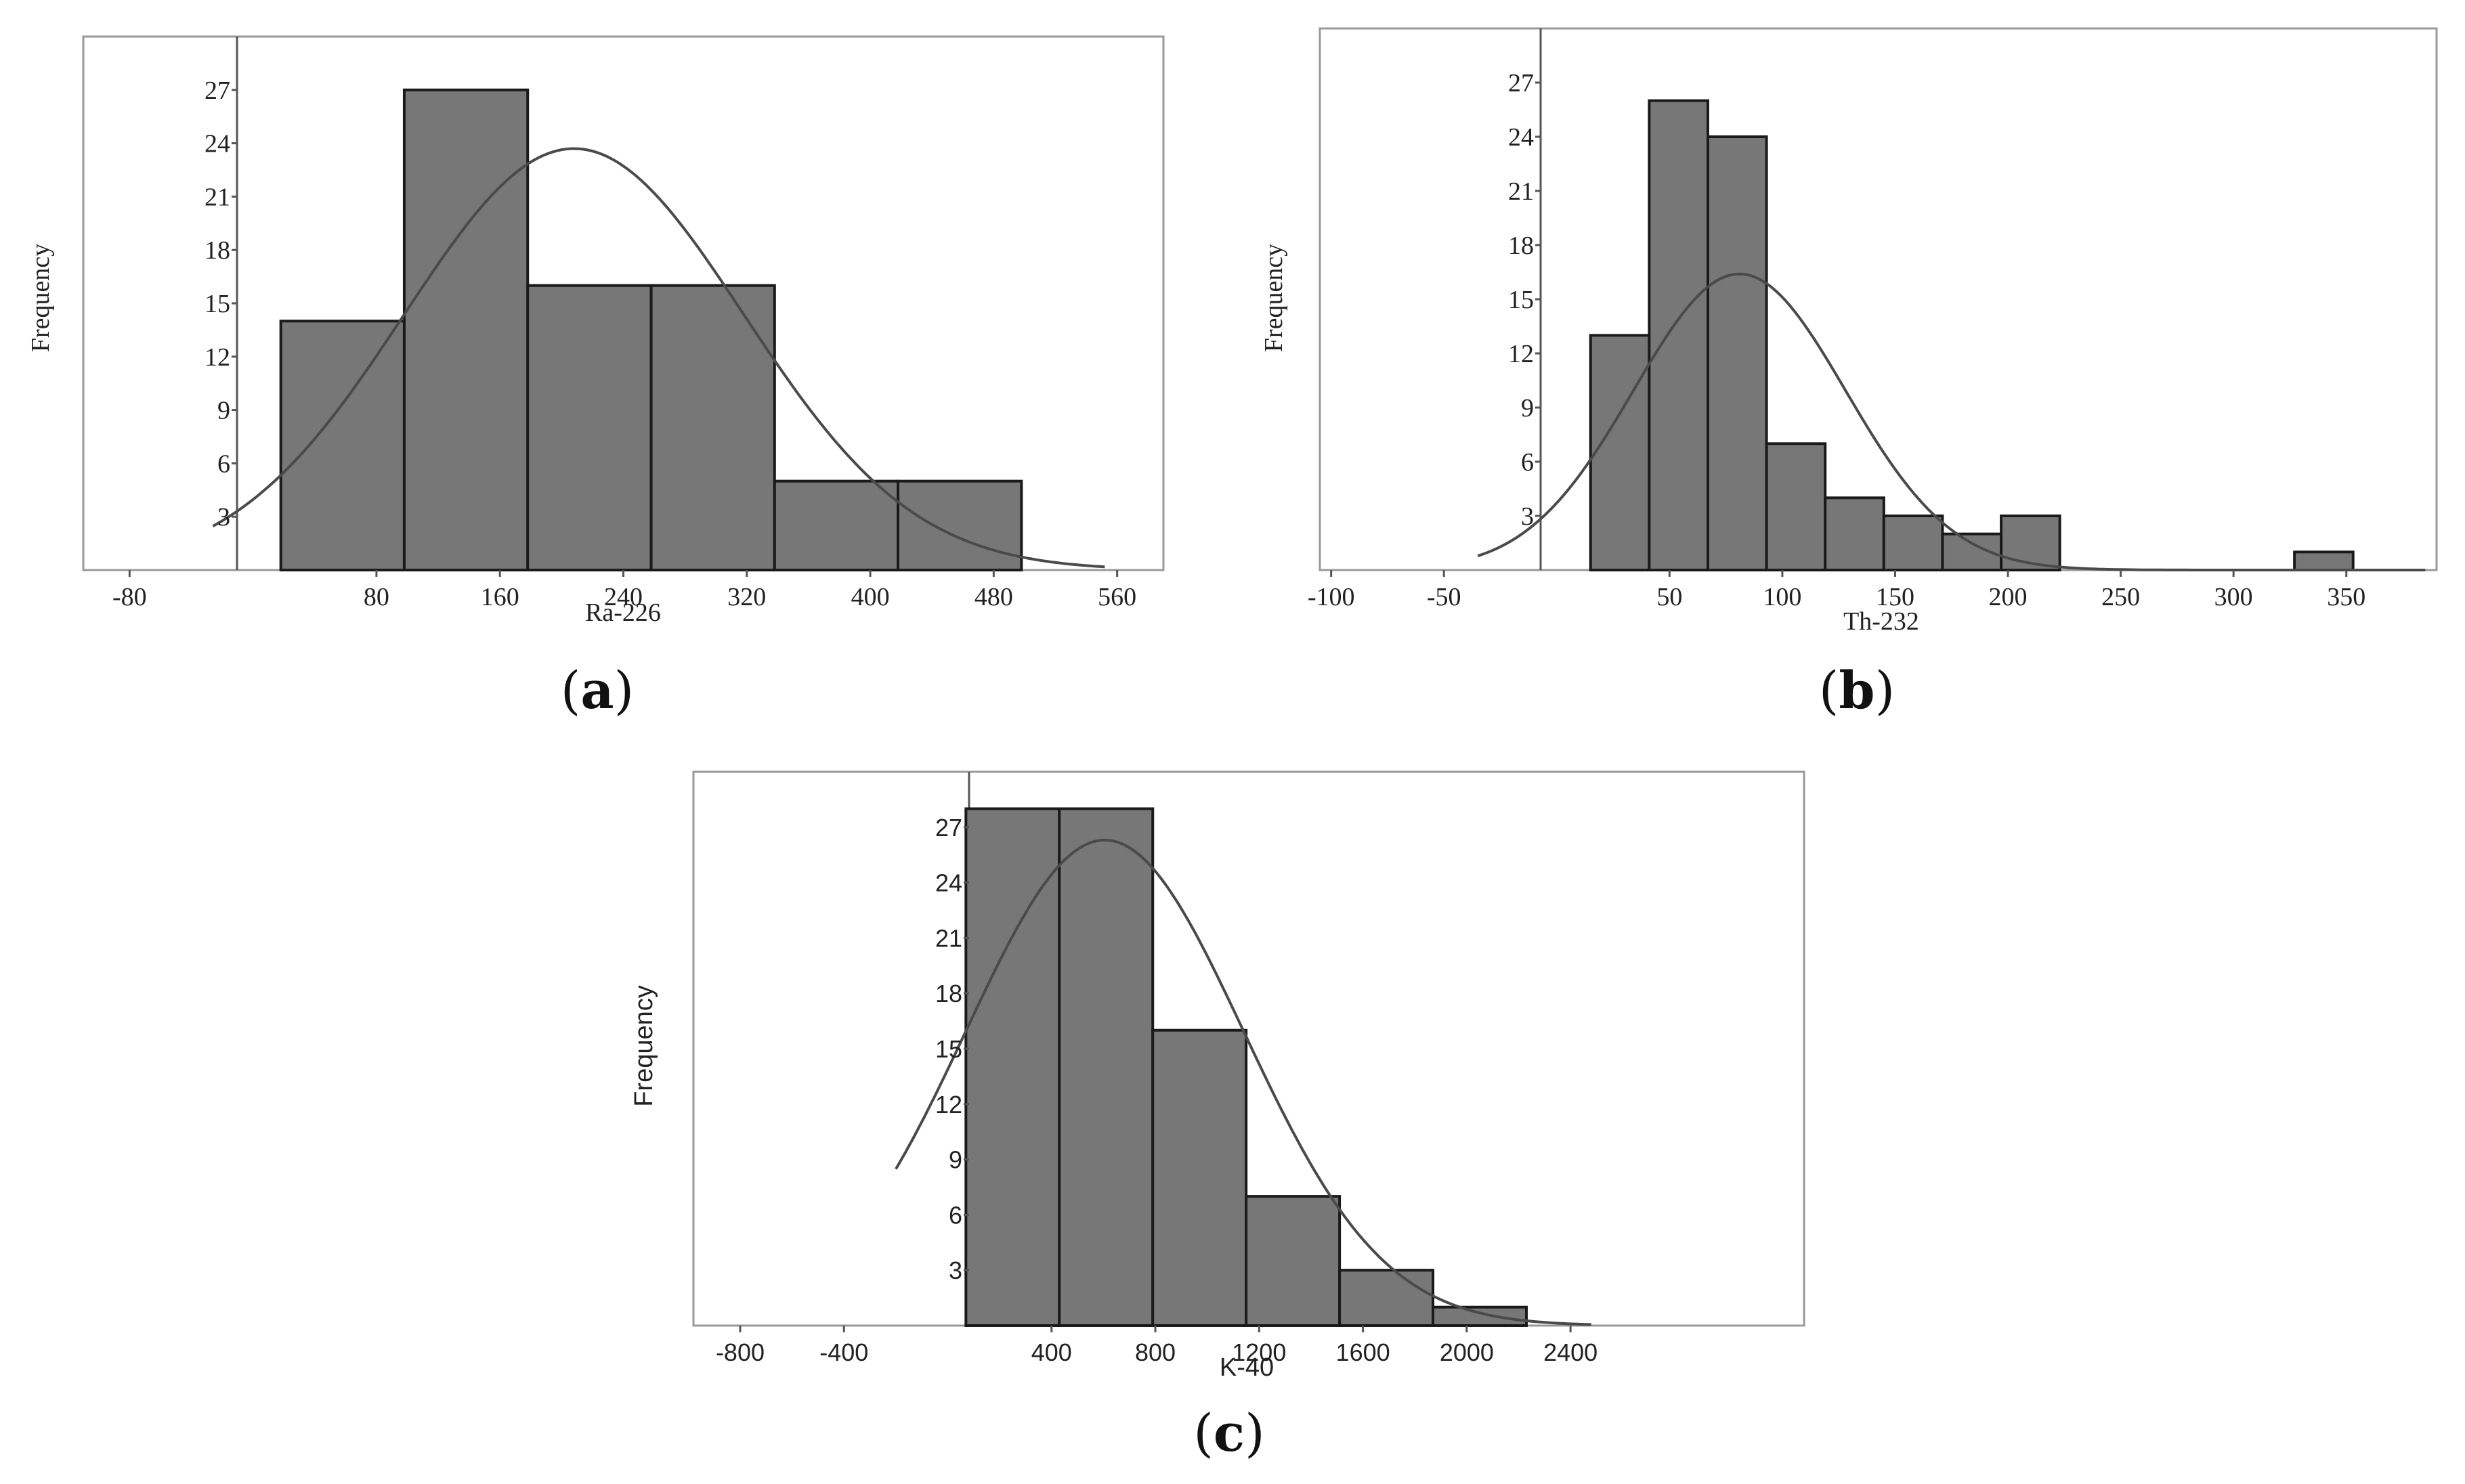 The height and width of the screenshot is (1484, 2465). What do you see at coordinates (1782, 597) in the screenshot?
I see `x-tick-label: 100` at bounding box center [1782, 597].